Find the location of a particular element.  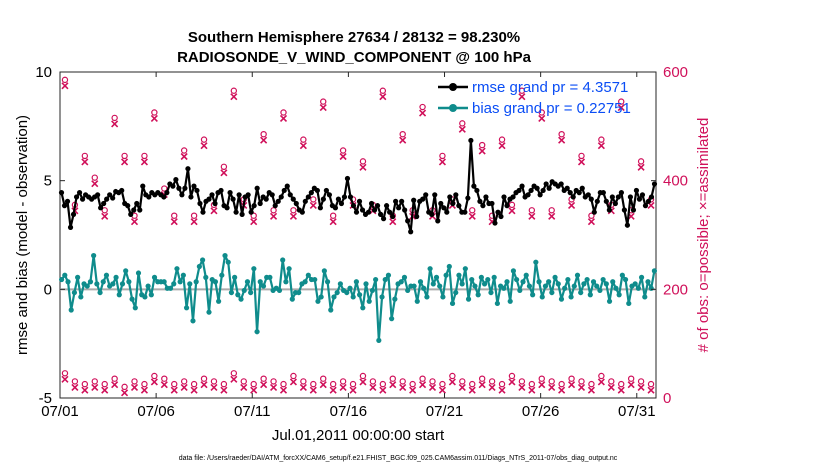

legend-bias-marker is located at coordinates (453, 108).